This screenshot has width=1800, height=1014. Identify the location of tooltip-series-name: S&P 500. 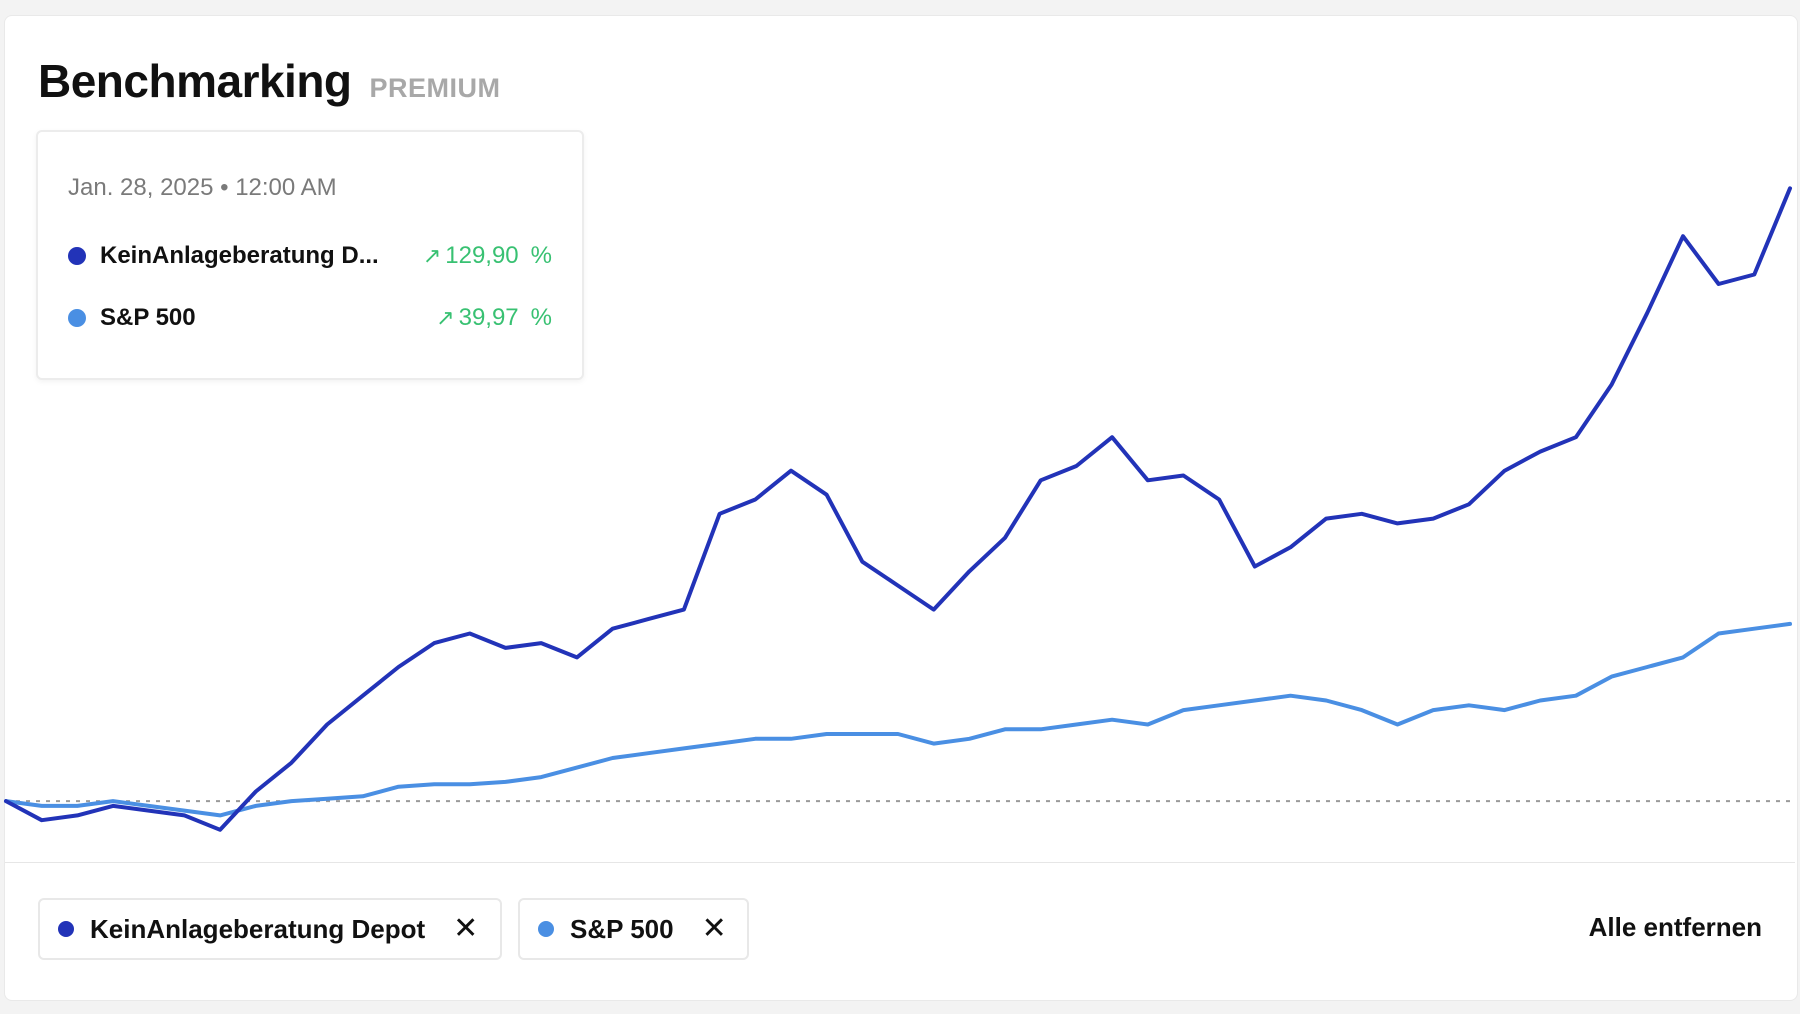
(148, 317).